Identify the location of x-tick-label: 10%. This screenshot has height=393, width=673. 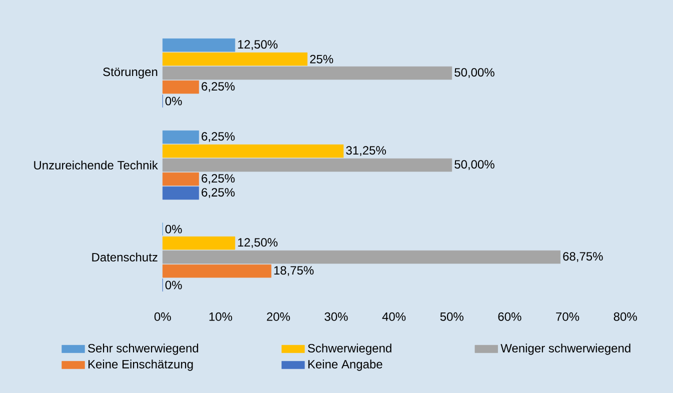
(220, 316).